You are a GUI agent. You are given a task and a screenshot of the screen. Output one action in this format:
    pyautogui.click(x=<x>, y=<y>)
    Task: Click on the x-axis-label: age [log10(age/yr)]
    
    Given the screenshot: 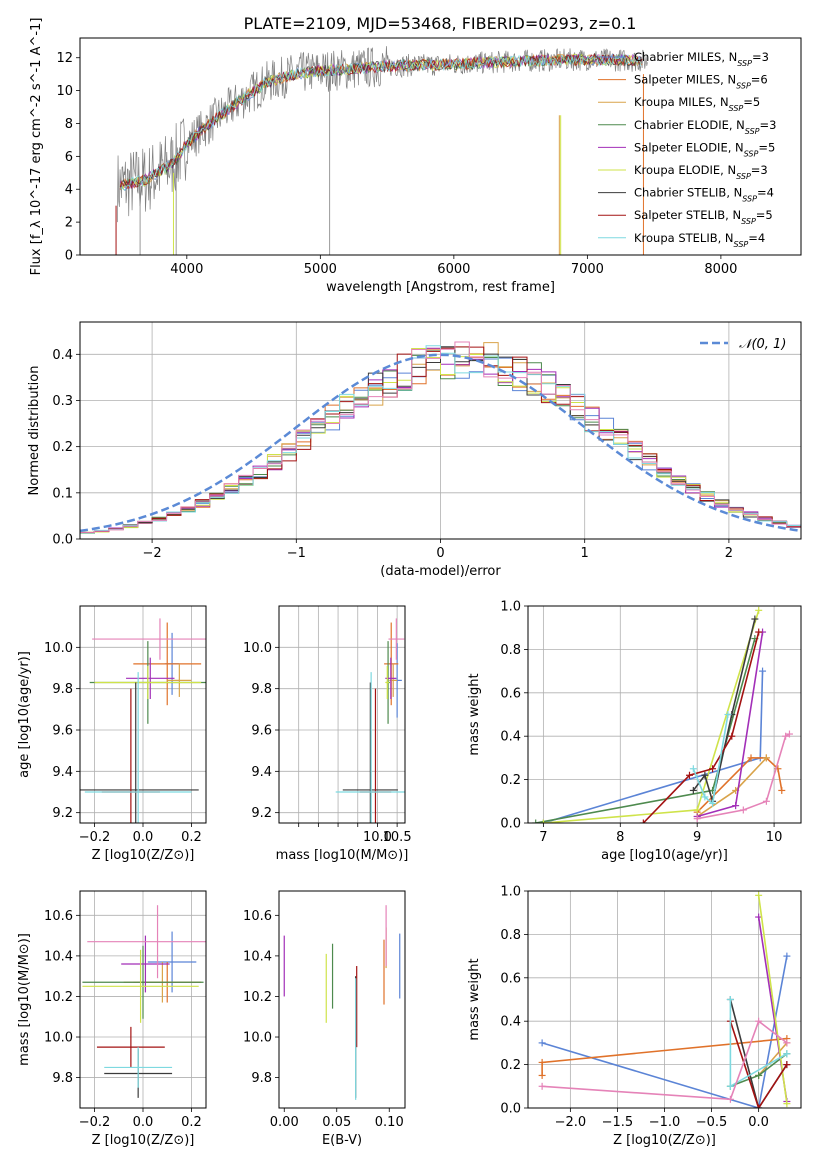 What is the action you would take?
    pyautogui.click(x=664, y=855)
    